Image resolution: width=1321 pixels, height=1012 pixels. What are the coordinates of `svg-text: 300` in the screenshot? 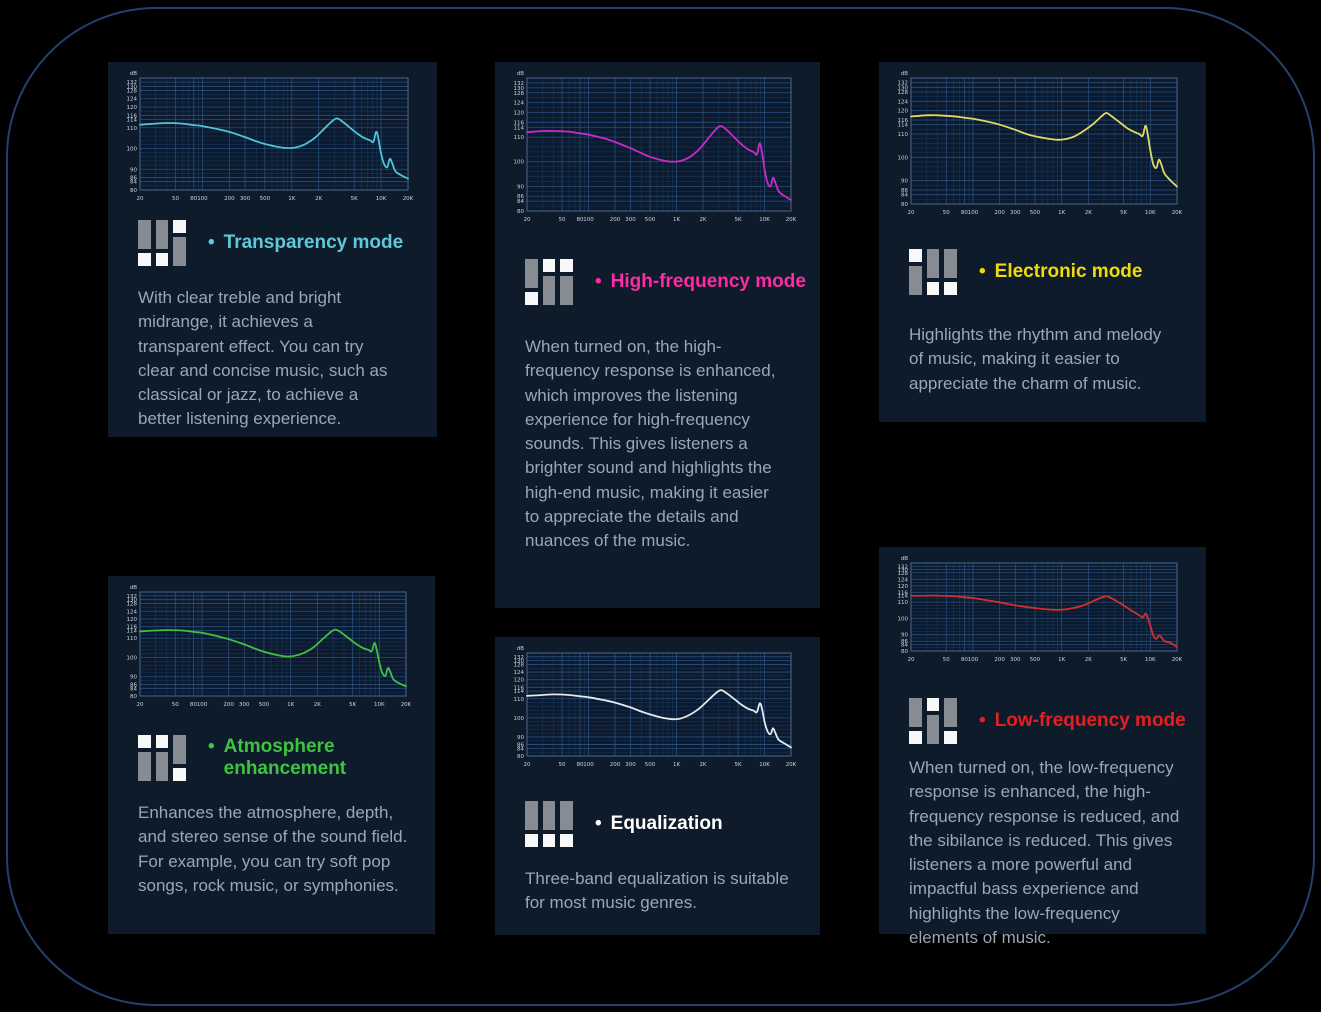 It's located at (1015, 213).